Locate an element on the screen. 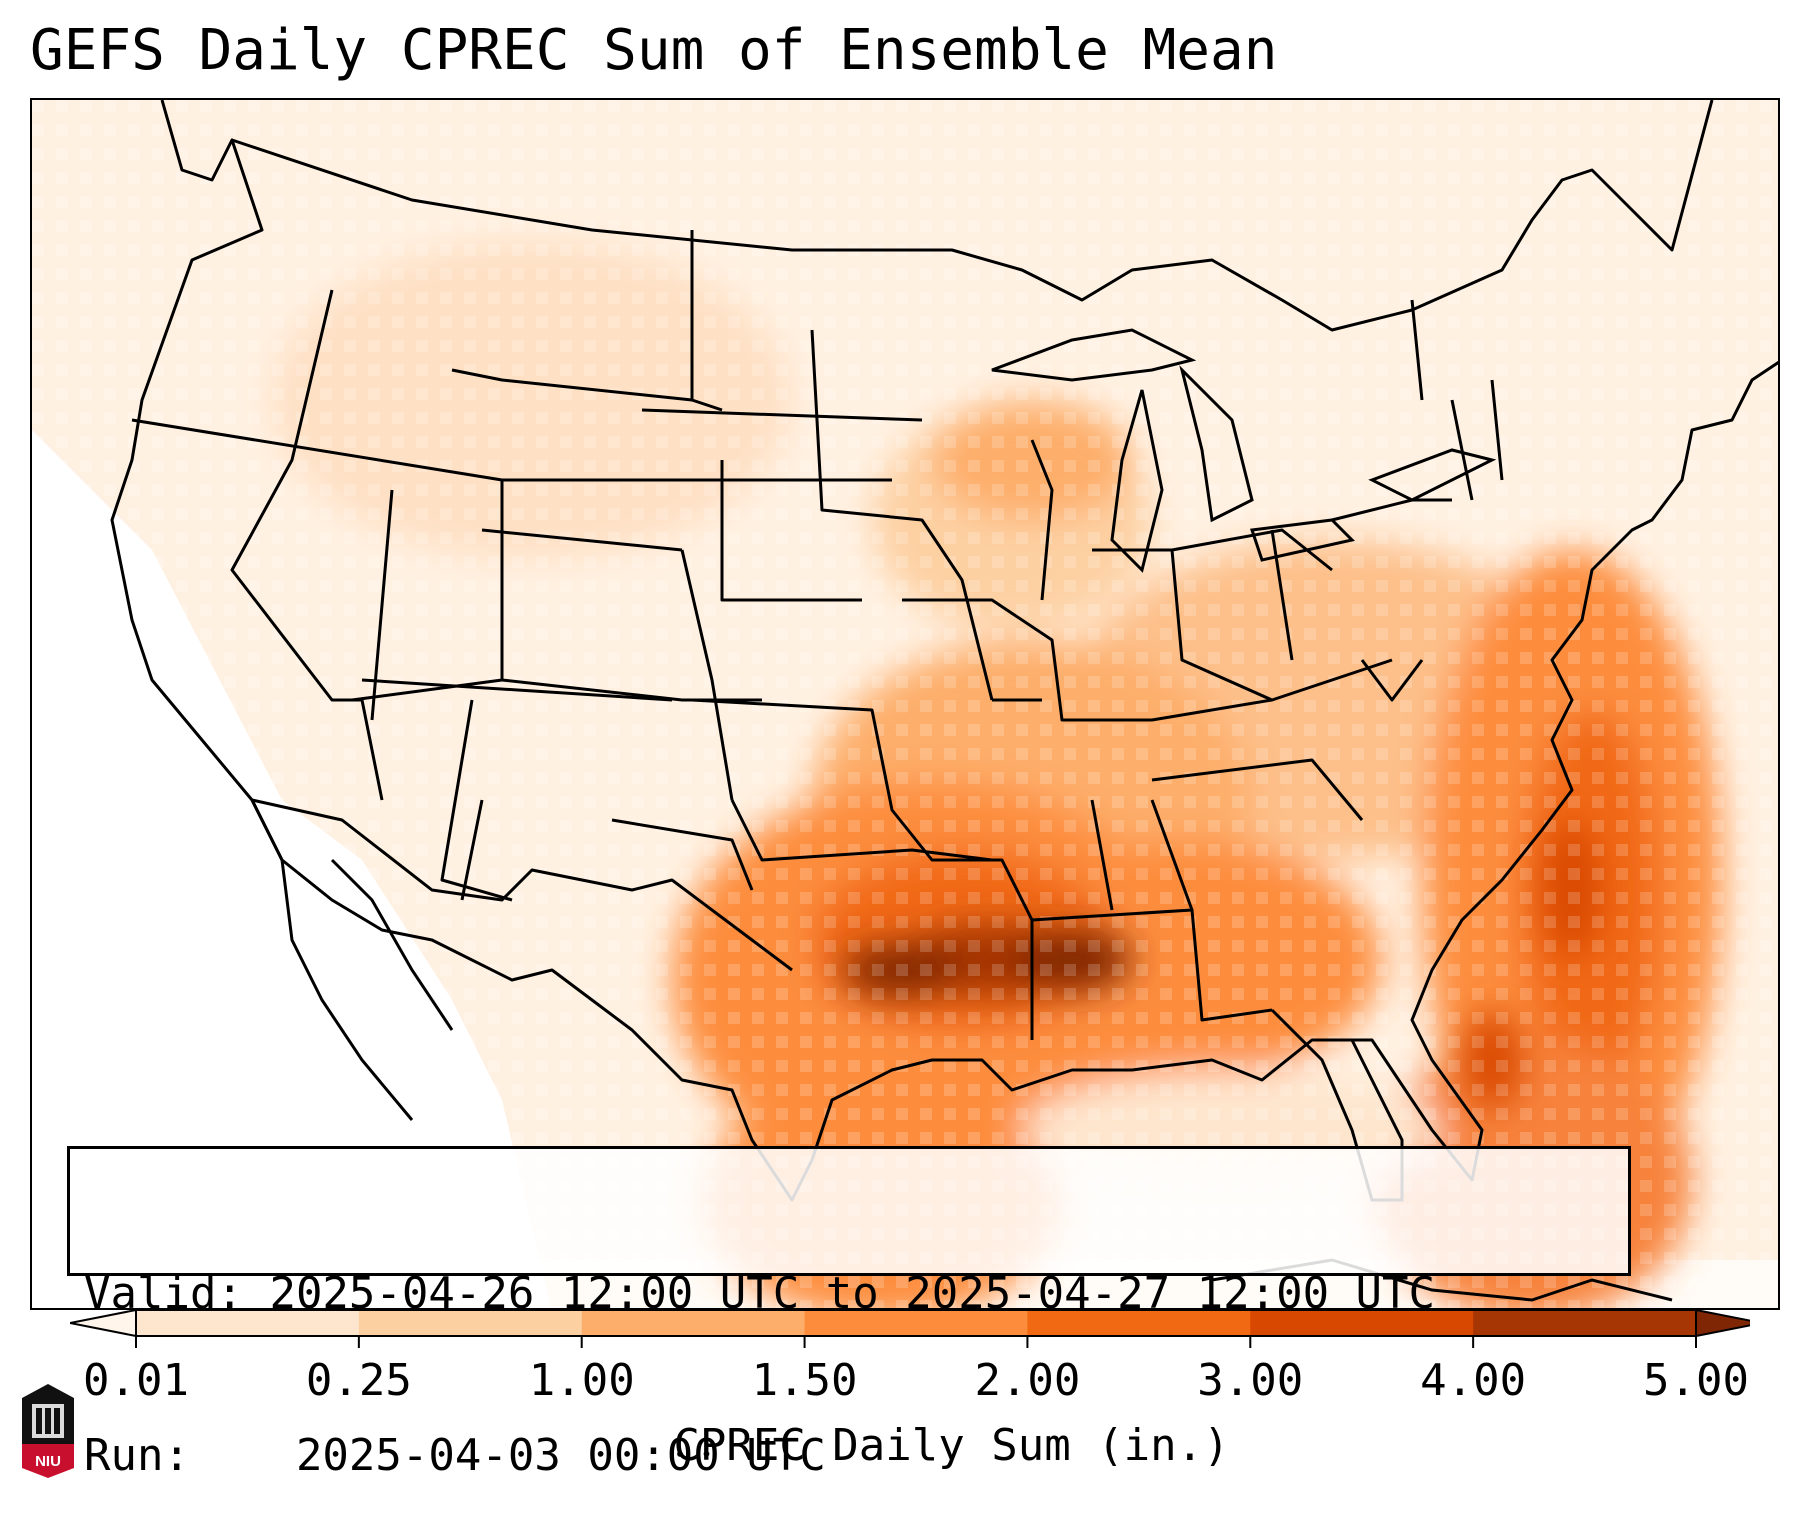 This screenshot has width=1803, height=1537. colorbar-max-arrow is located at coordinates (1722, 1323).